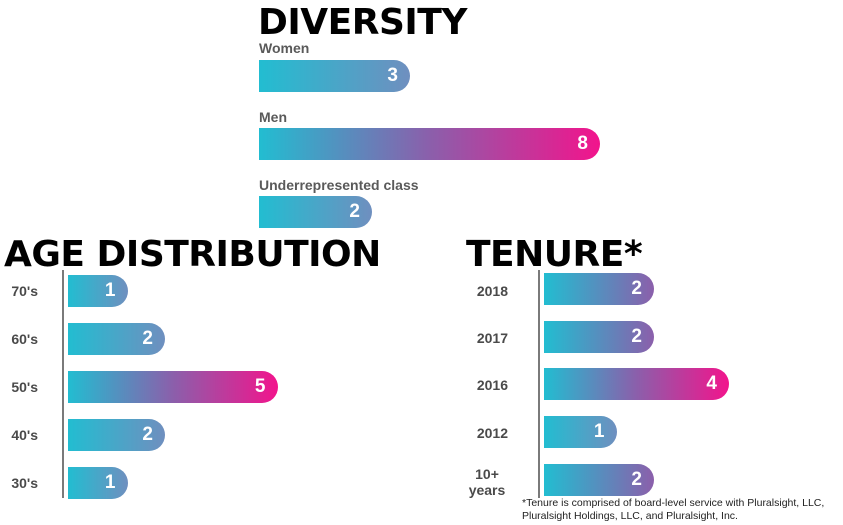  What do you see at coordinates (599, 337) in the screenshot?
I see `tenure-bar-2017: 2` at bounding box center [599, 337].